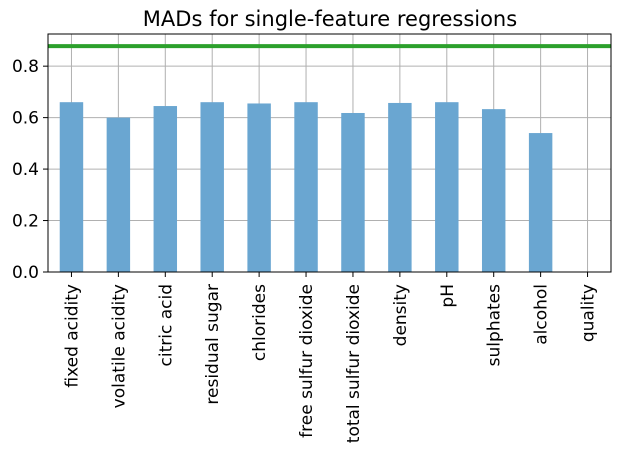 The image size is (621, 465). I want to click on y-tick-label: 0.8, so click(25, 67).